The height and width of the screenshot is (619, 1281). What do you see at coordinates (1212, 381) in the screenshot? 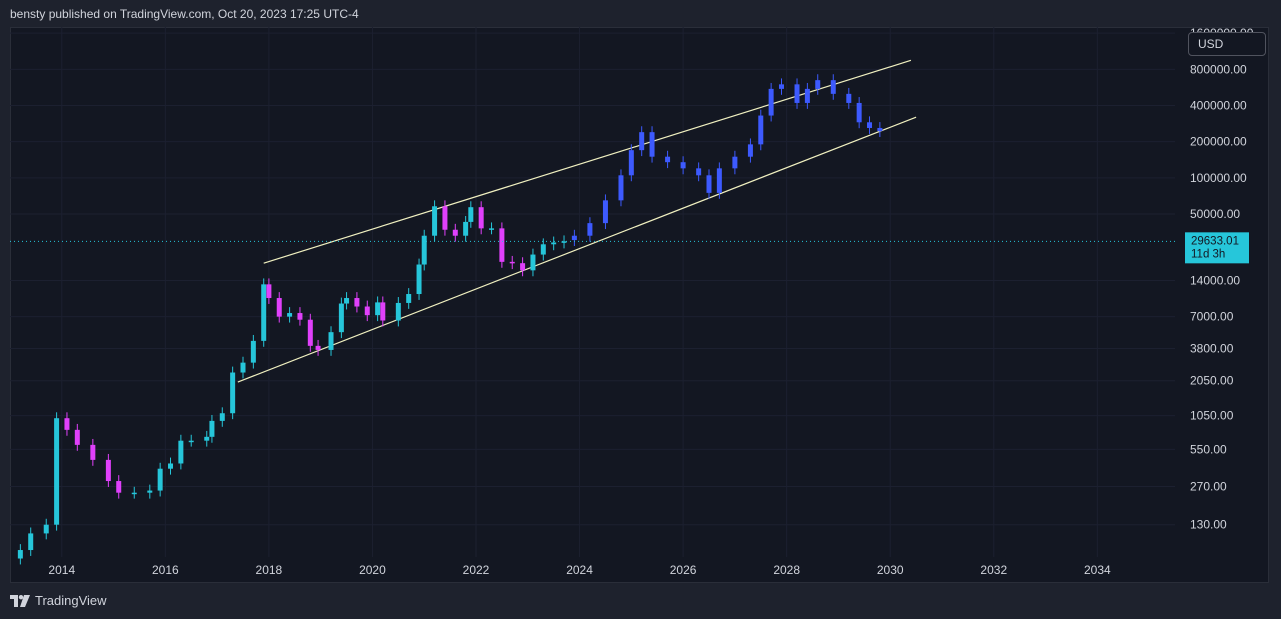
I see `y-tick-label: 2050.00` at bounding box center [1212, 381].